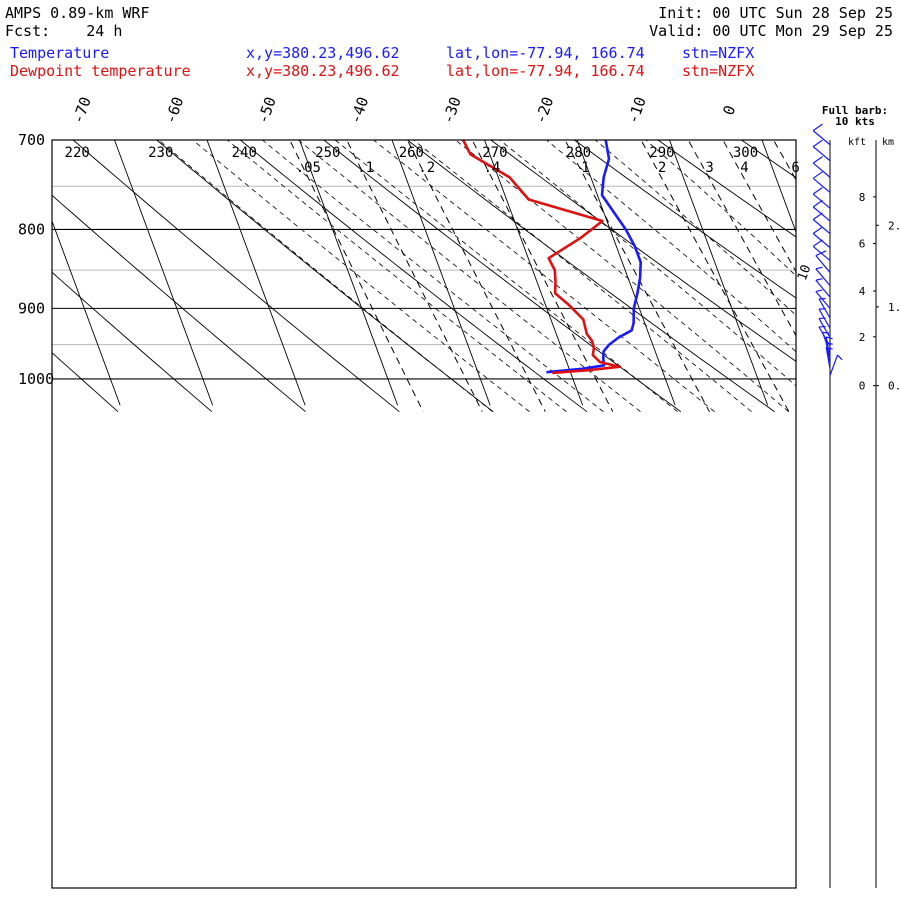  Describe the element at coordinates (894, 386) in the screenshot. I see `km-tick-label: 0.` at that location.